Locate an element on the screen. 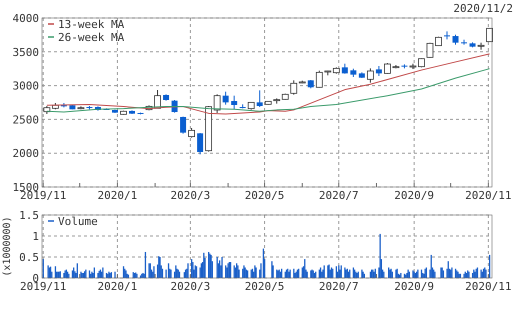 Image resolution: width=519 pixels, height=313 pixels. y-axis-title: (x1000000) is located at coordinates (7, 246).